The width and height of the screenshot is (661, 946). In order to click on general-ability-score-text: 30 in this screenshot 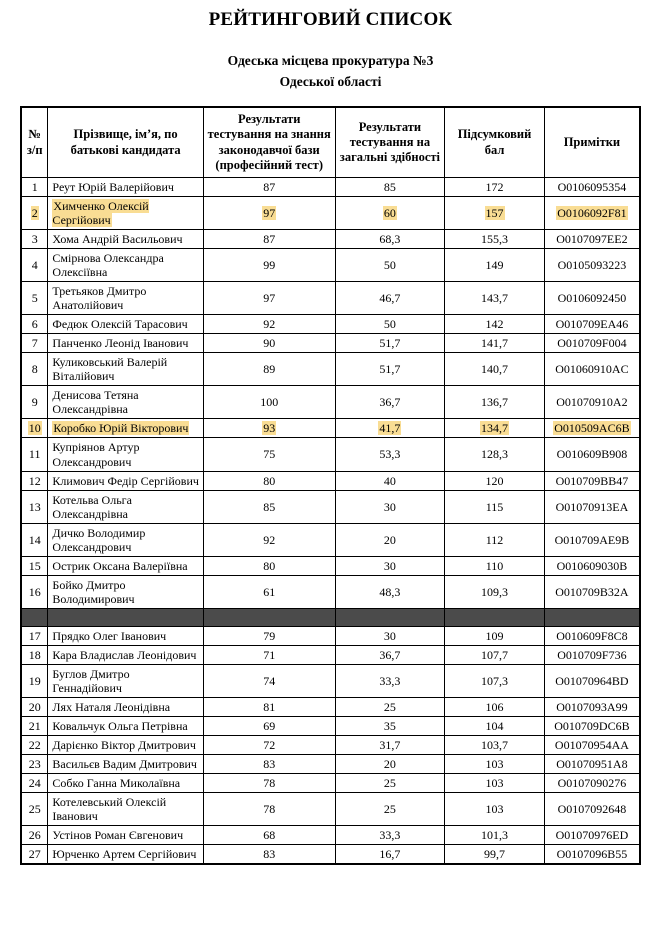, I will do `click(389, 506)`.